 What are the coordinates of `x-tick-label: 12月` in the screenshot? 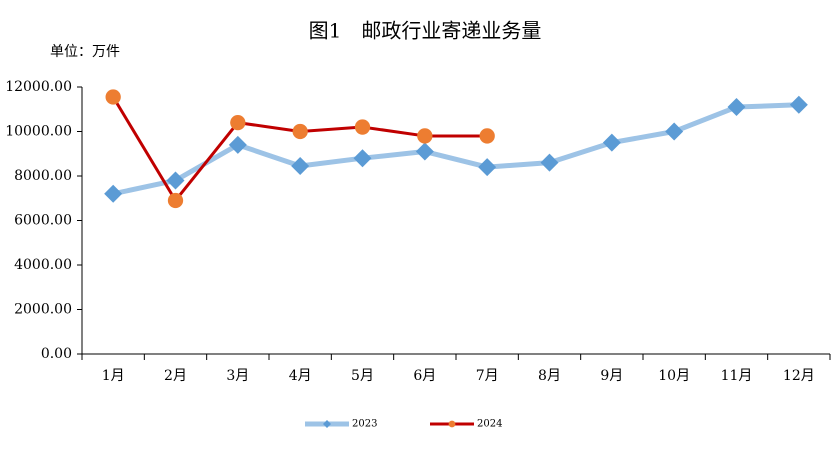 It's located at (799, 376).